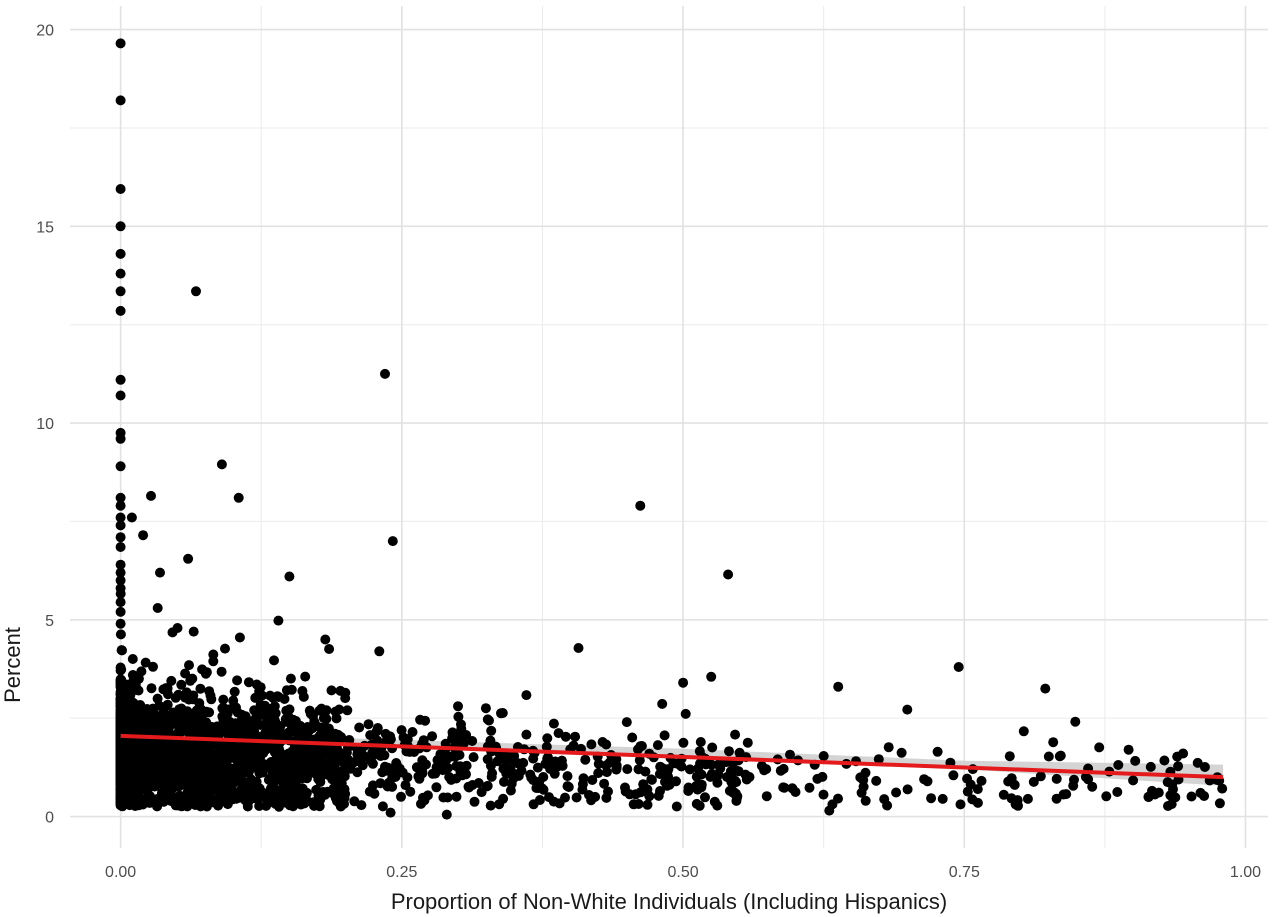  I want to click on y-tick-label: 0, so click(49, 818).